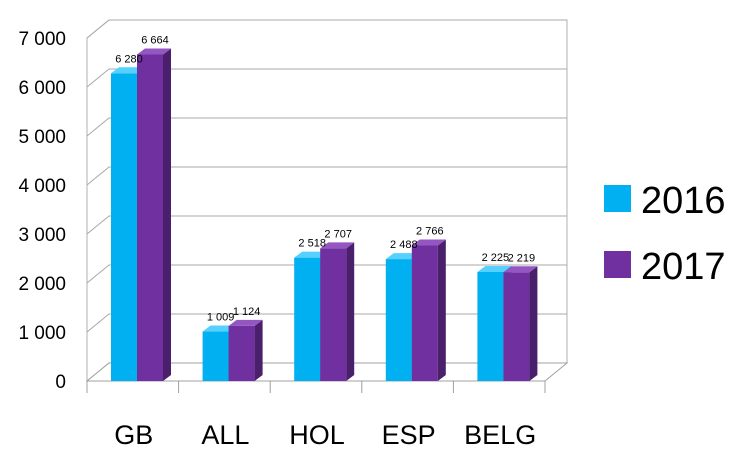  Describe the element at coordinates (42, 88) in the screenshot. I see `y-tick-label: 6 000` at that location.